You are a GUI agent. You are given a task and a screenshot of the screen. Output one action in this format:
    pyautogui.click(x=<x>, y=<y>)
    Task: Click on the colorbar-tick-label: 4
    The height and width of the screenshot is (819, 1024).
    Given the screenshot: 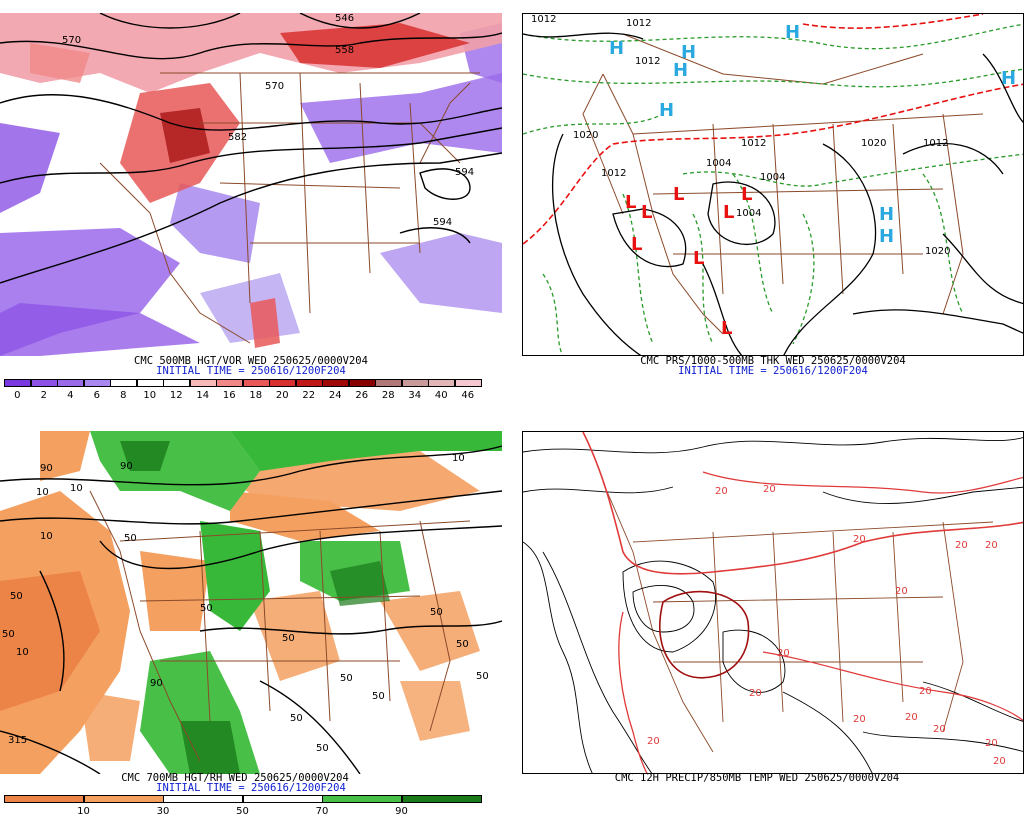 What is the action you would take?
    pyautogui.click(x=70, y=395)
    